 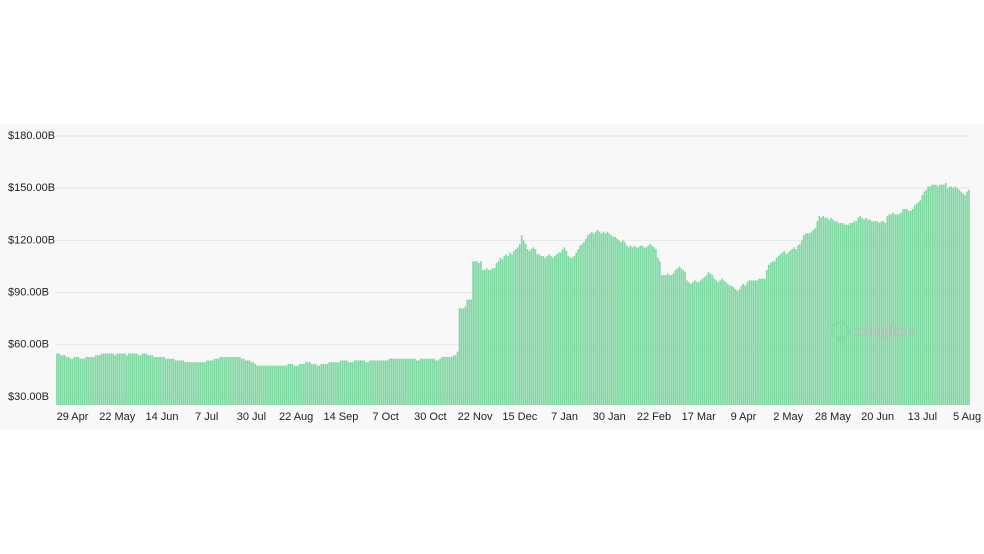 What do you see at coordinates (251, 417) in the screenshot?
I see `x-tick-label: 30 Jul` at bounding box center [251, 417].